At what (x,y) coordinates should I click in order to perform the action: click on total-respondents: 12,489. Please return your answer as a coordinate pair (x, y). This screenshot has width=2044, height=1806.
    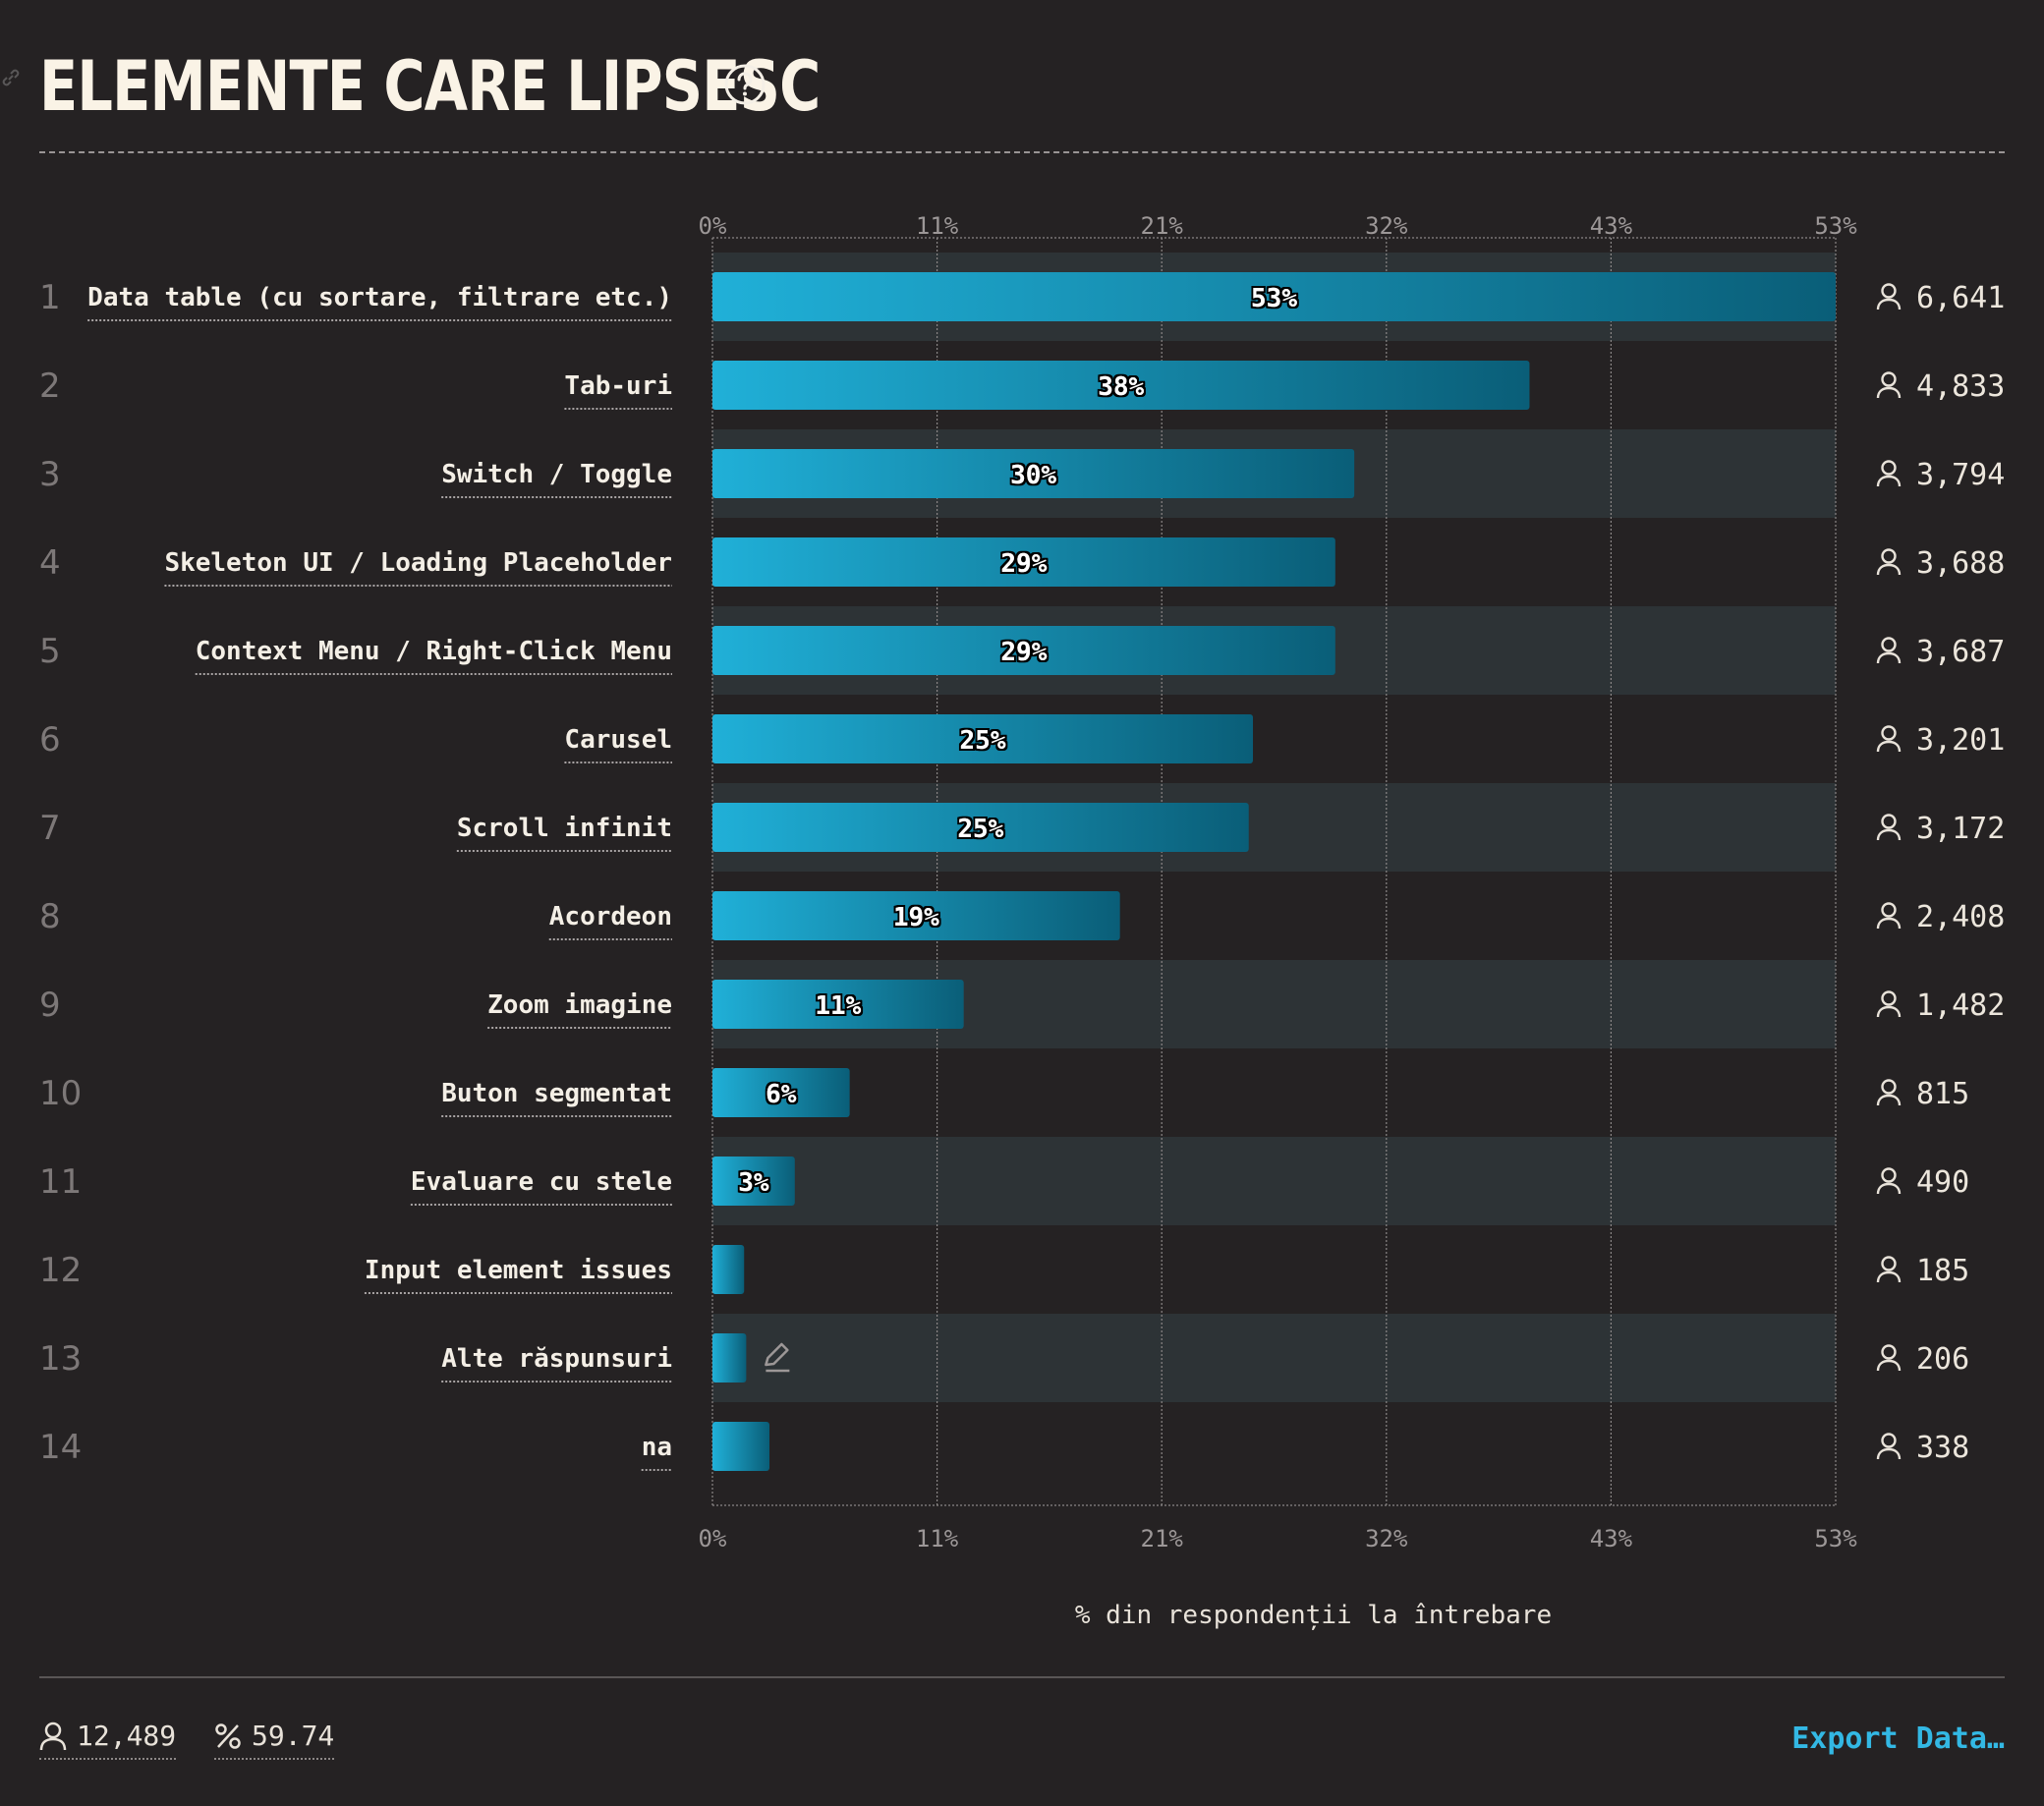
    Looking at the image, I should click on (108, 1740).